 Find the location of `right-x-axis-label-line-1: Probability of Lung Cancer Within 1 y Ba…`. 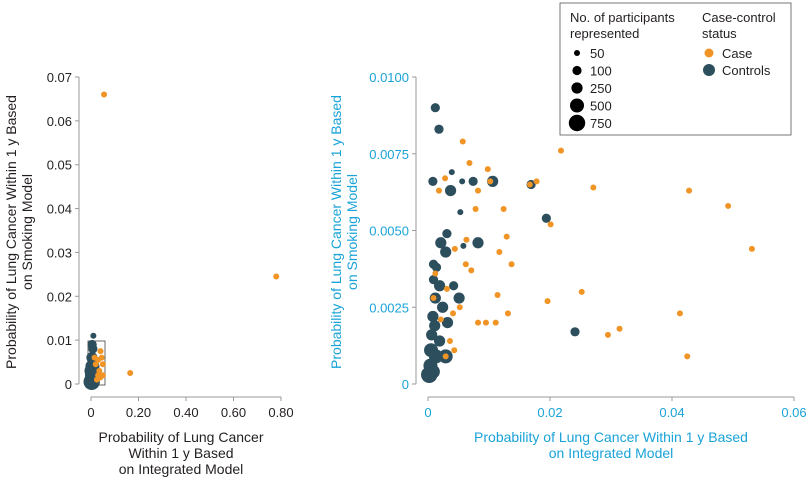

right-x-axis-label-line-1: Probability of Lung Cancer Within 1 y Ba… is located at coordinates (611, 437).